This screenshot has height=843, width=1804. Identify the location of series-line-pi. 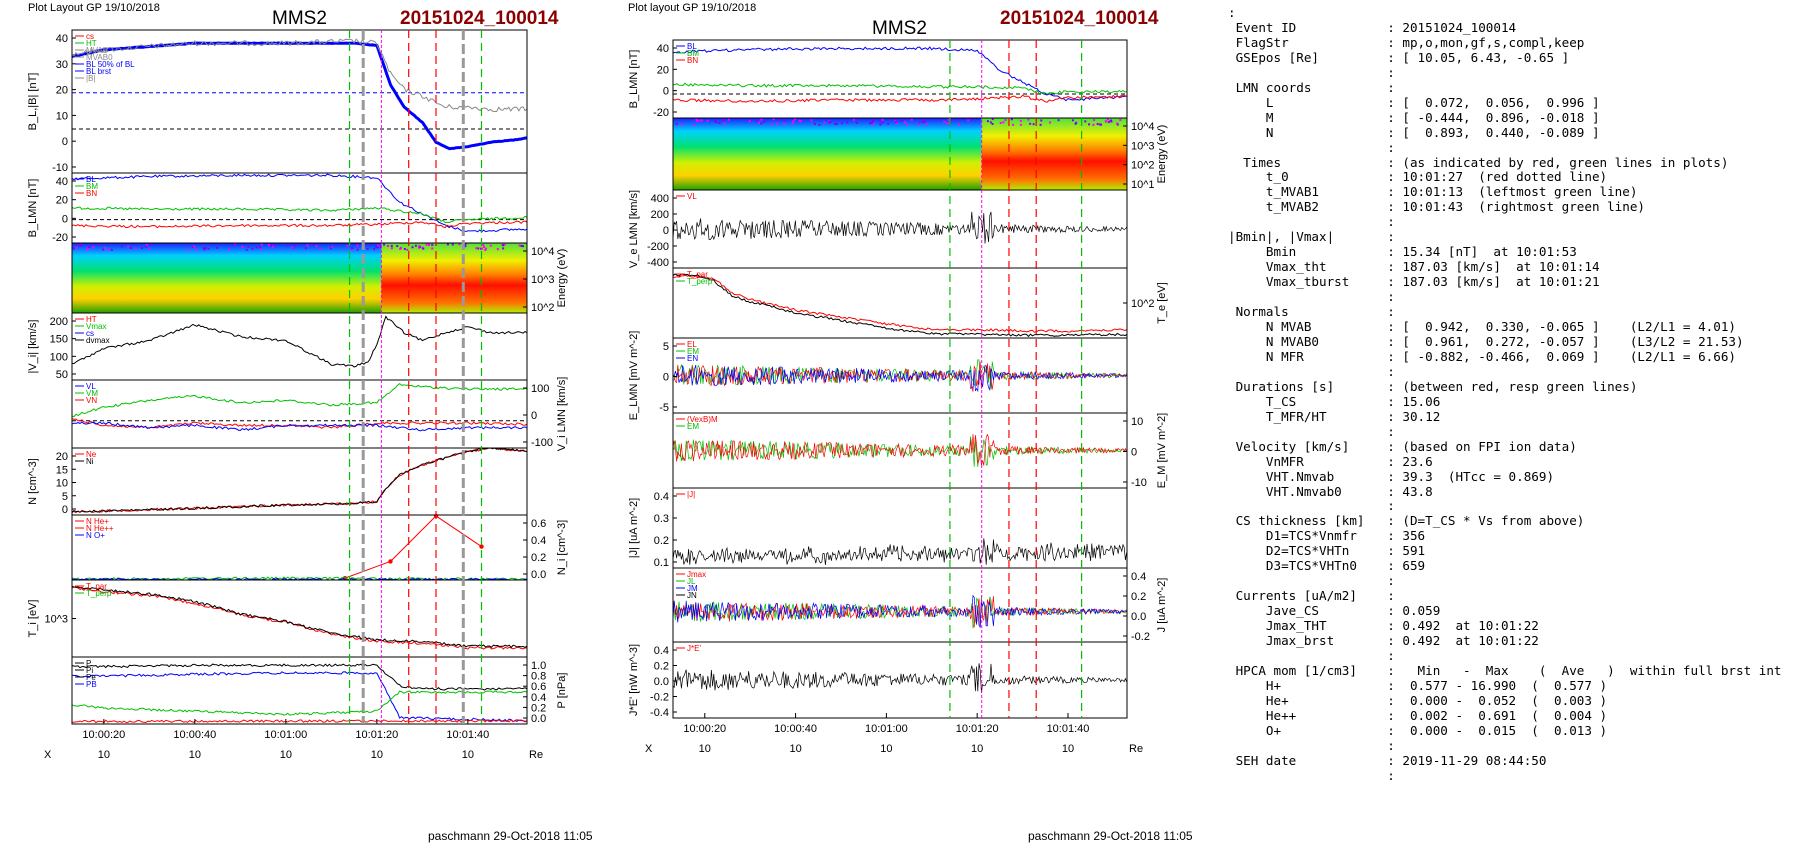
(299, 703).